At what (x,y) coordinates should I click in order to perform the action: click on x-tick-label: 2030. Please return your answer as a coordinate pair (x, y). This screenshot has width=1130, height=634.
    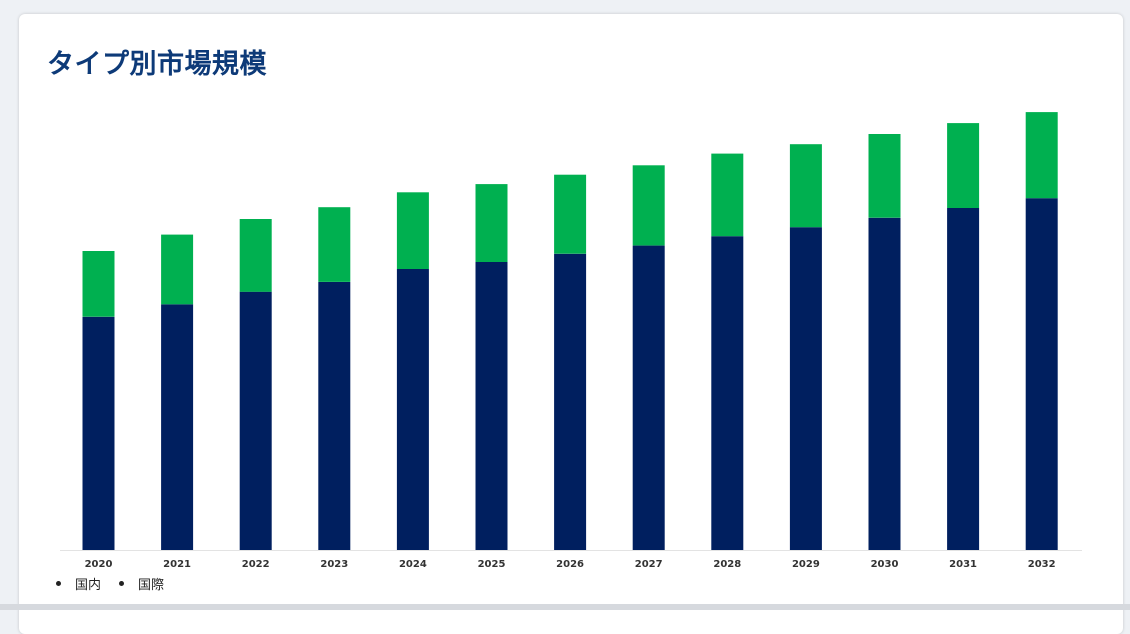
    Looking at the image, I should click on (885, 564).